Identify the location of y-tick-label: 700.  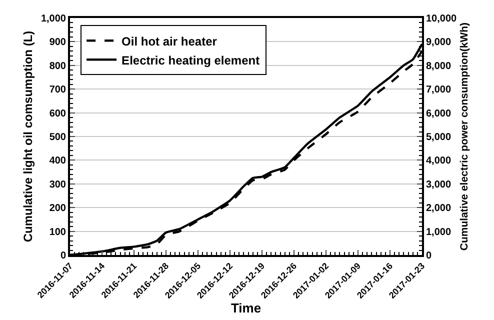
(57, 90).